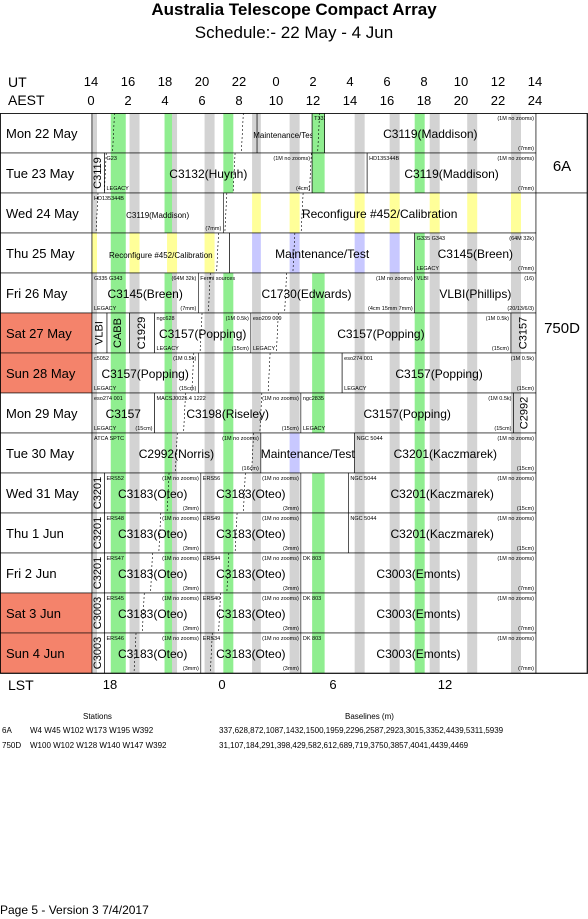 The height and width of the screenshot is (919, 588). Describe the element at coordinates (251, 613) in the screenshot. I see `schedule-block: C3183(Oteo) ERS40 (1M no zooms) (3mm)` at that location.